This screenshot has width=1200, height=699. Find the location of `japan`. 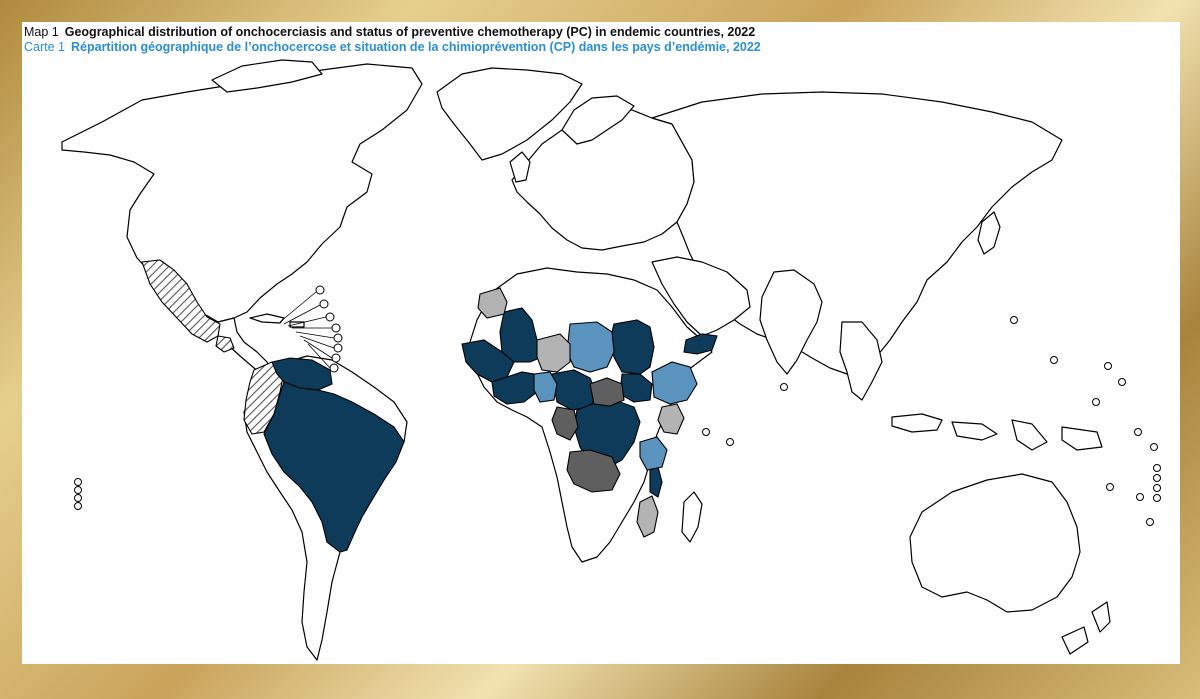

japan is located at coordinates (989, 233).